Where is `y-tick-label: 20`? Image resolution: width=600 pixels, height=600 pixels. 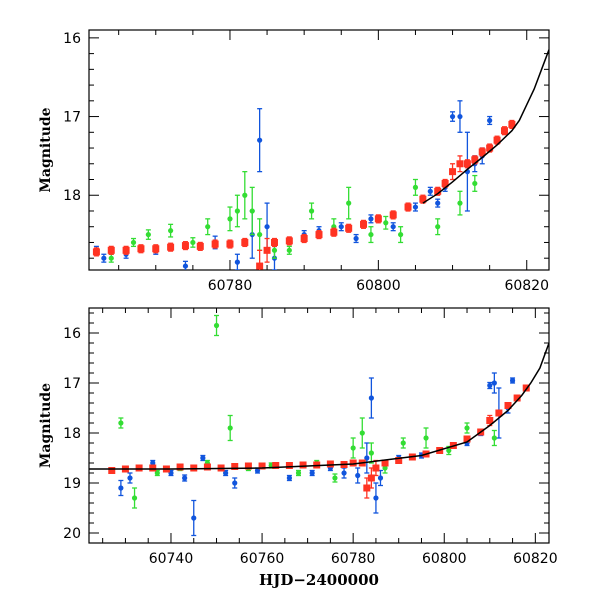 y-tick-label: 20 is located at coordinates (72, 534).